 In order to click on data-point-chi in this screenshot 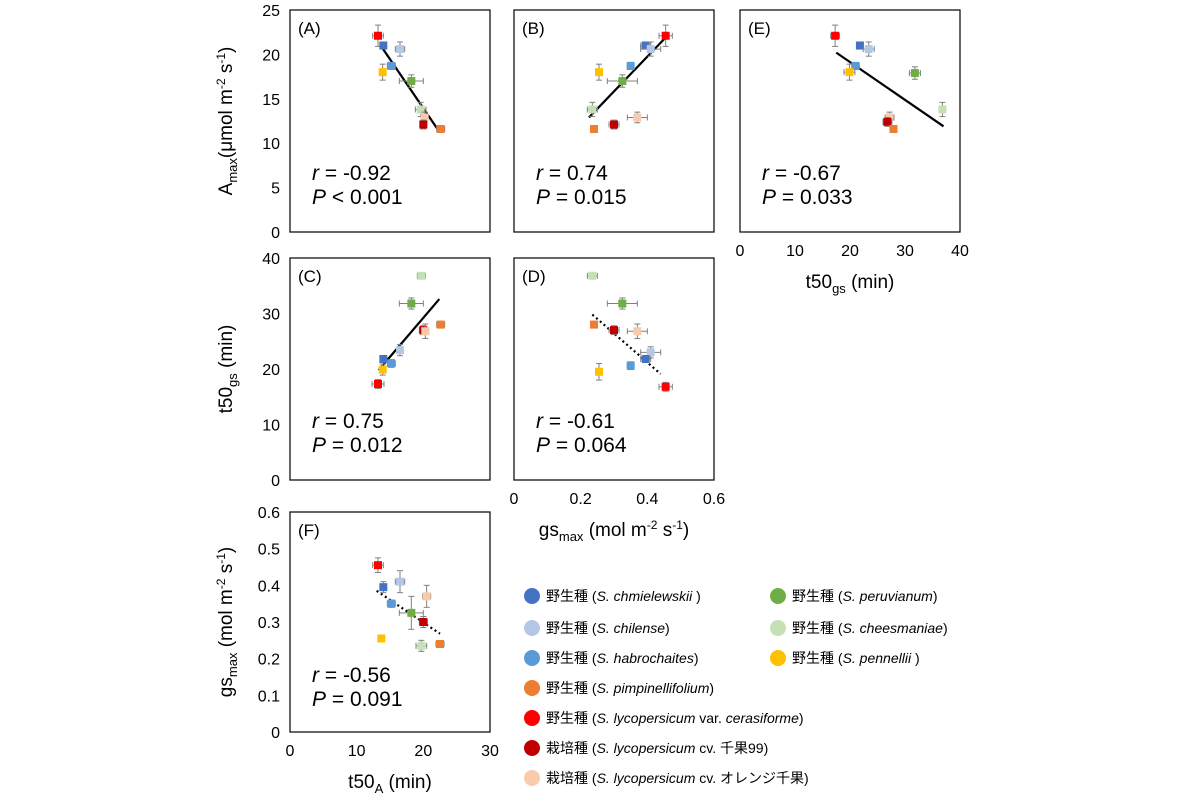, I will do `click(400, 350)`.